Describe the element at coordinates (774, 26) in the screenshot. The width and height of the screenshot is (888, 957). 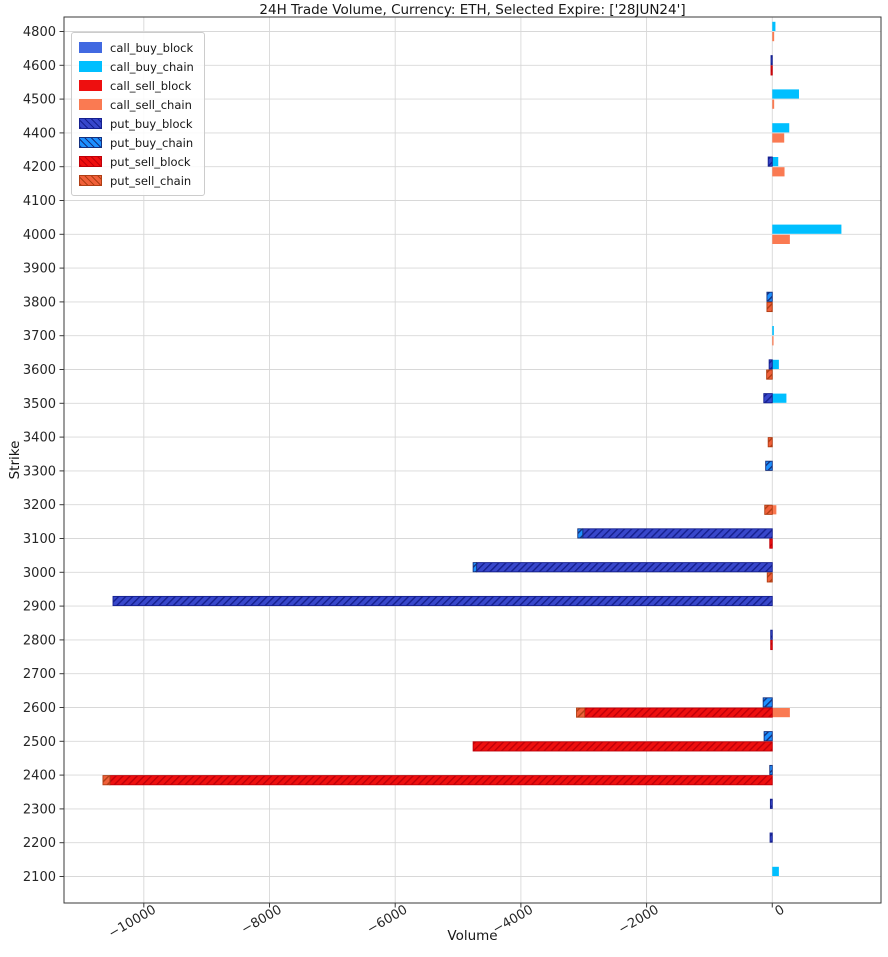
I see `bar-4800-call_buy_chain` at that location.